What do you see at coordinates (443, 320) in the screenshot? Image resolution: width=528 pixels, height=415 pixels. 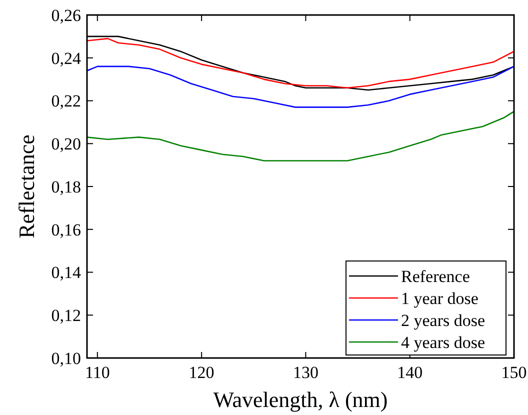 I see `legend-label: 2 years dose` at bounding box center [443, 320].